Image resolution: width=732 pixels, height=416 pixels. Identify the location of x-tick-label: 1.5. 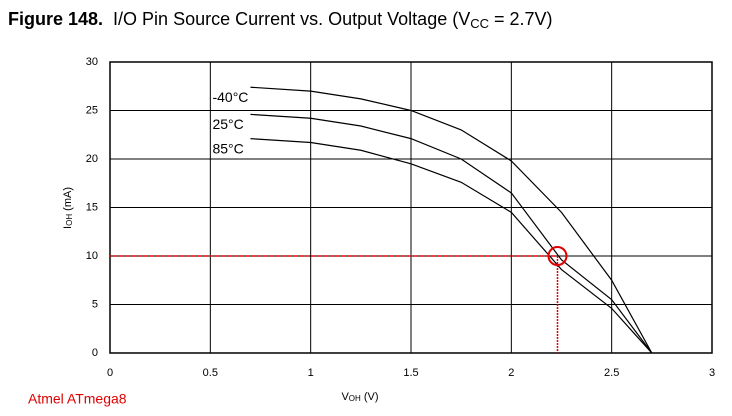
(410, 373).